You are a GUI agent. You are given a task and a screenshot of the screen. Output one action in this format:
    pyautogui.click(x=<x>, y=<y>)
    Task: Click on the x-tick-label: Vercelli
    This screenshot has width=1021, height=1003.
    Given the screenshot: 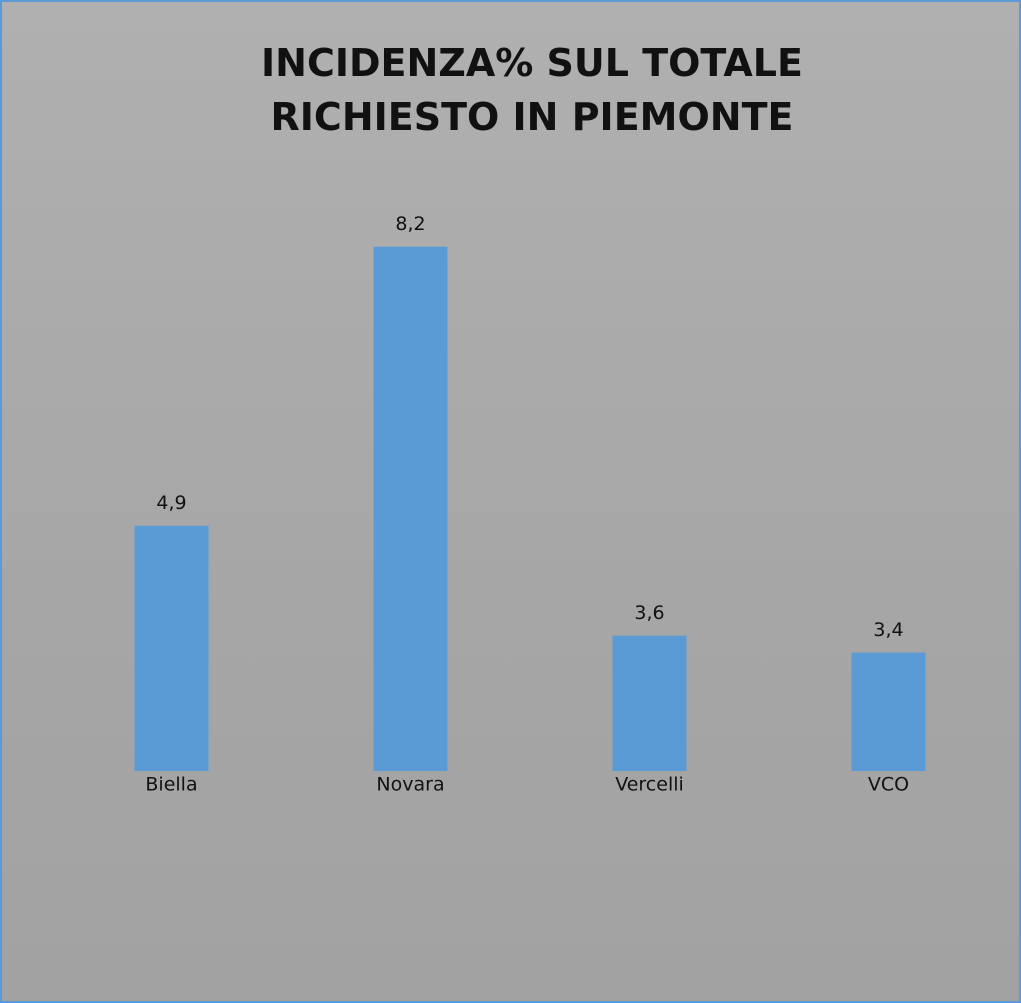 What is the action you would take?
    pyautogui.click(x=649, y=785)
    